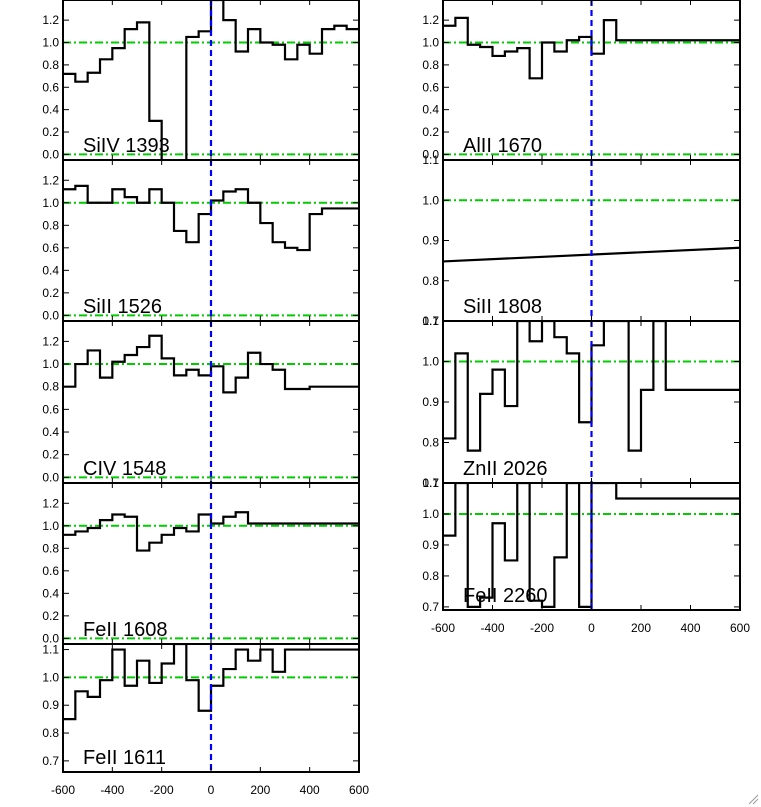 Image resolution: width=761 pixels, height=807 pixels. I want to click on ion-label: FeII 1611, so click(124, 758).